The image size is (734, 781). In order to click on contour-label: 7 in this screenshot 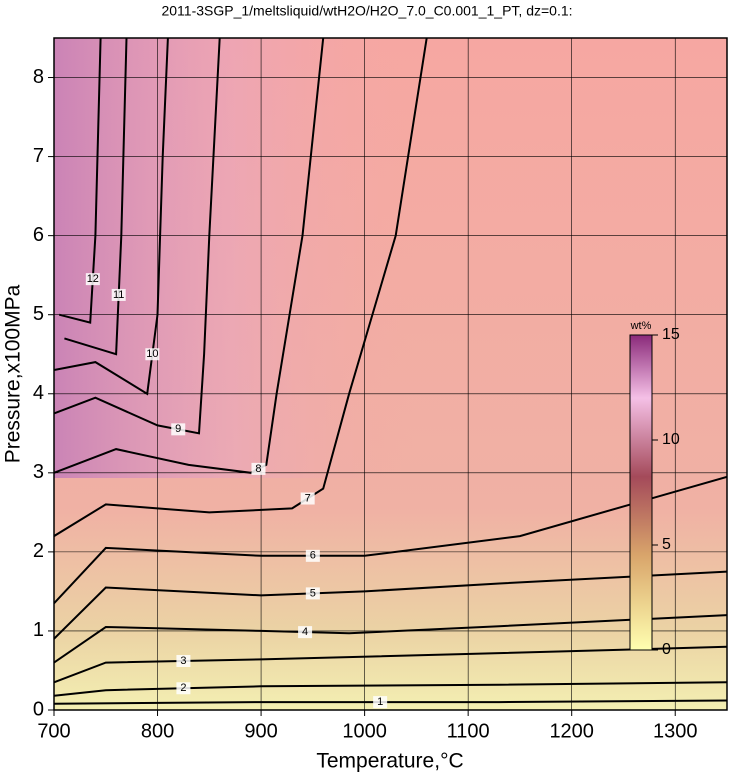, I will do `click(308, 498)`.